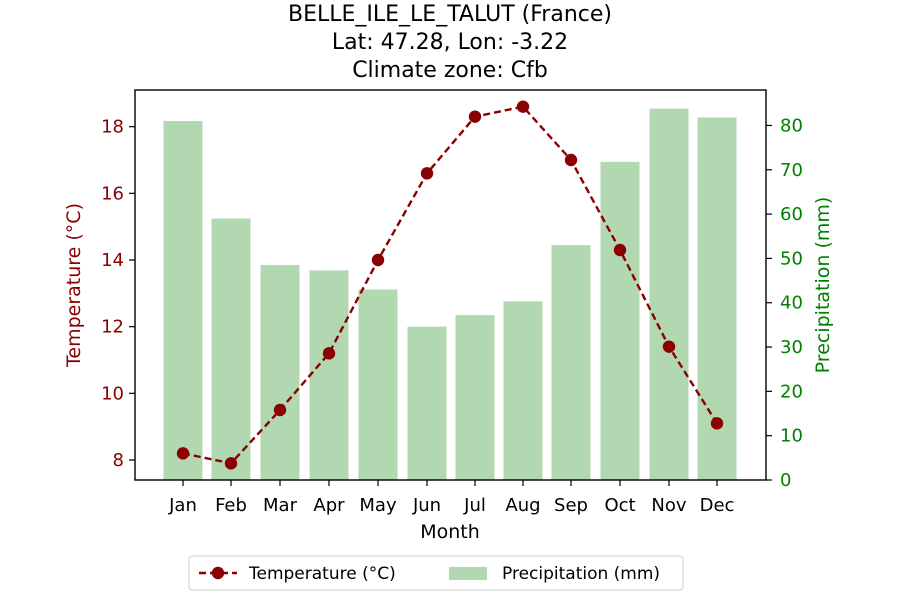 Image resolution: width=900 pixels, height=600 pixels. Describe the element at coordinates (791, 436) in the screenshot. I see `precipitation-tick-label: 10` at that location.